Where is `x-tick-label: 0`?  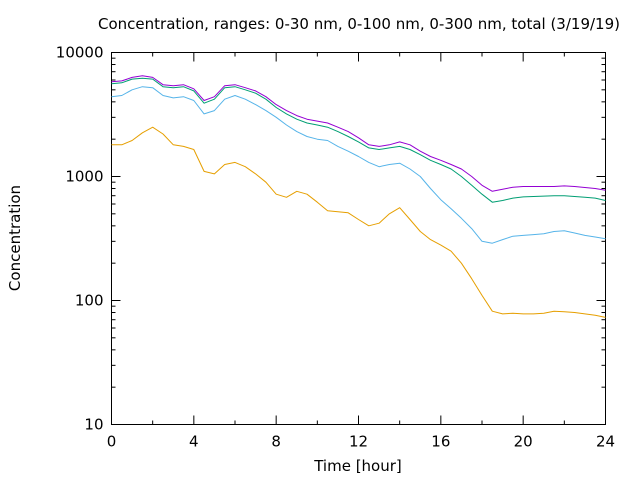 x-tick-label: 0 is located at coordinates (112, 442).